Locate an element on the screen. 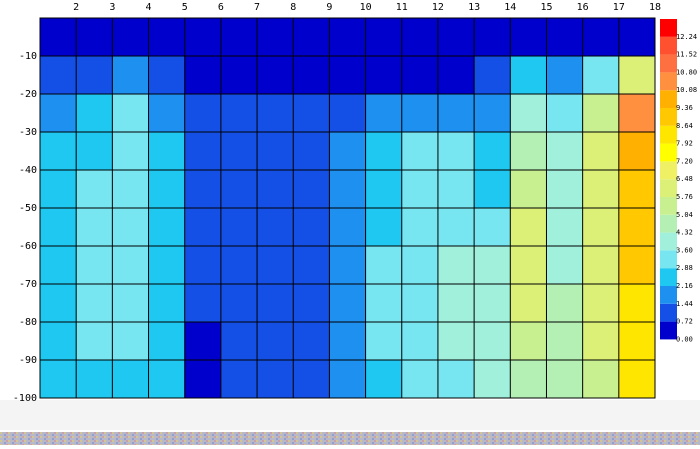  y-tick-label: -30 is located at coordinates (28, 132).